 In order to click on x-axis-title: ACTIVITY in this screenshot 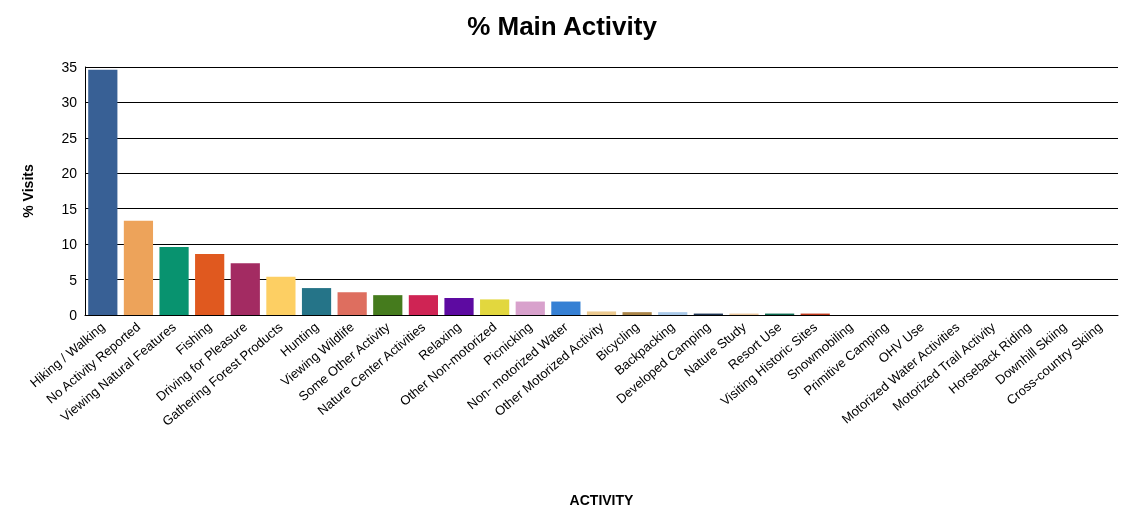, I will do `click(602, 500)`.